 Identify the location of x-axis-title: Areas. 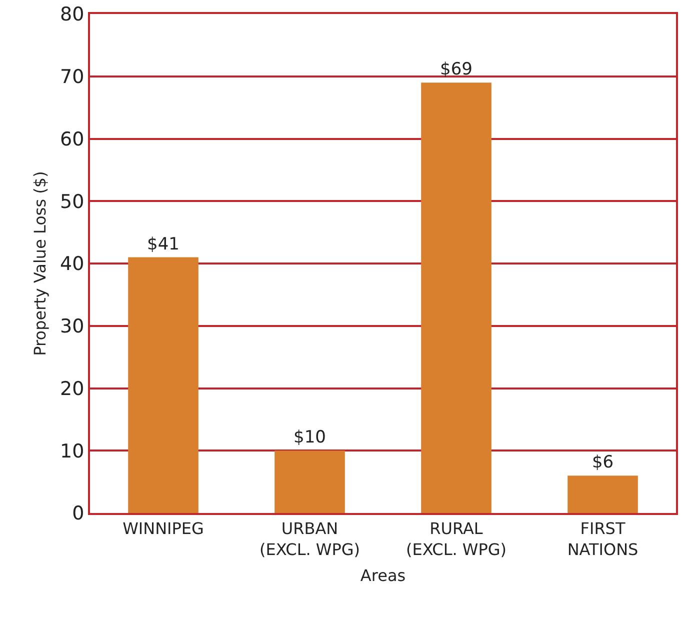
(383, 576).